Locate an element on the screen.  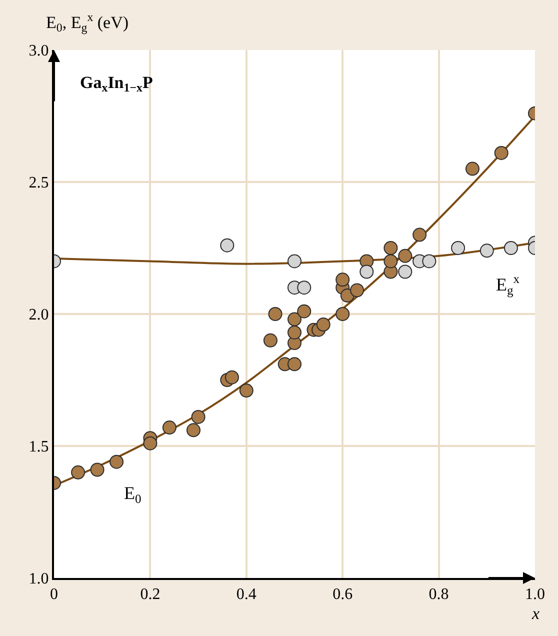
x-axis-title: x is located at coordinates (535, 613).